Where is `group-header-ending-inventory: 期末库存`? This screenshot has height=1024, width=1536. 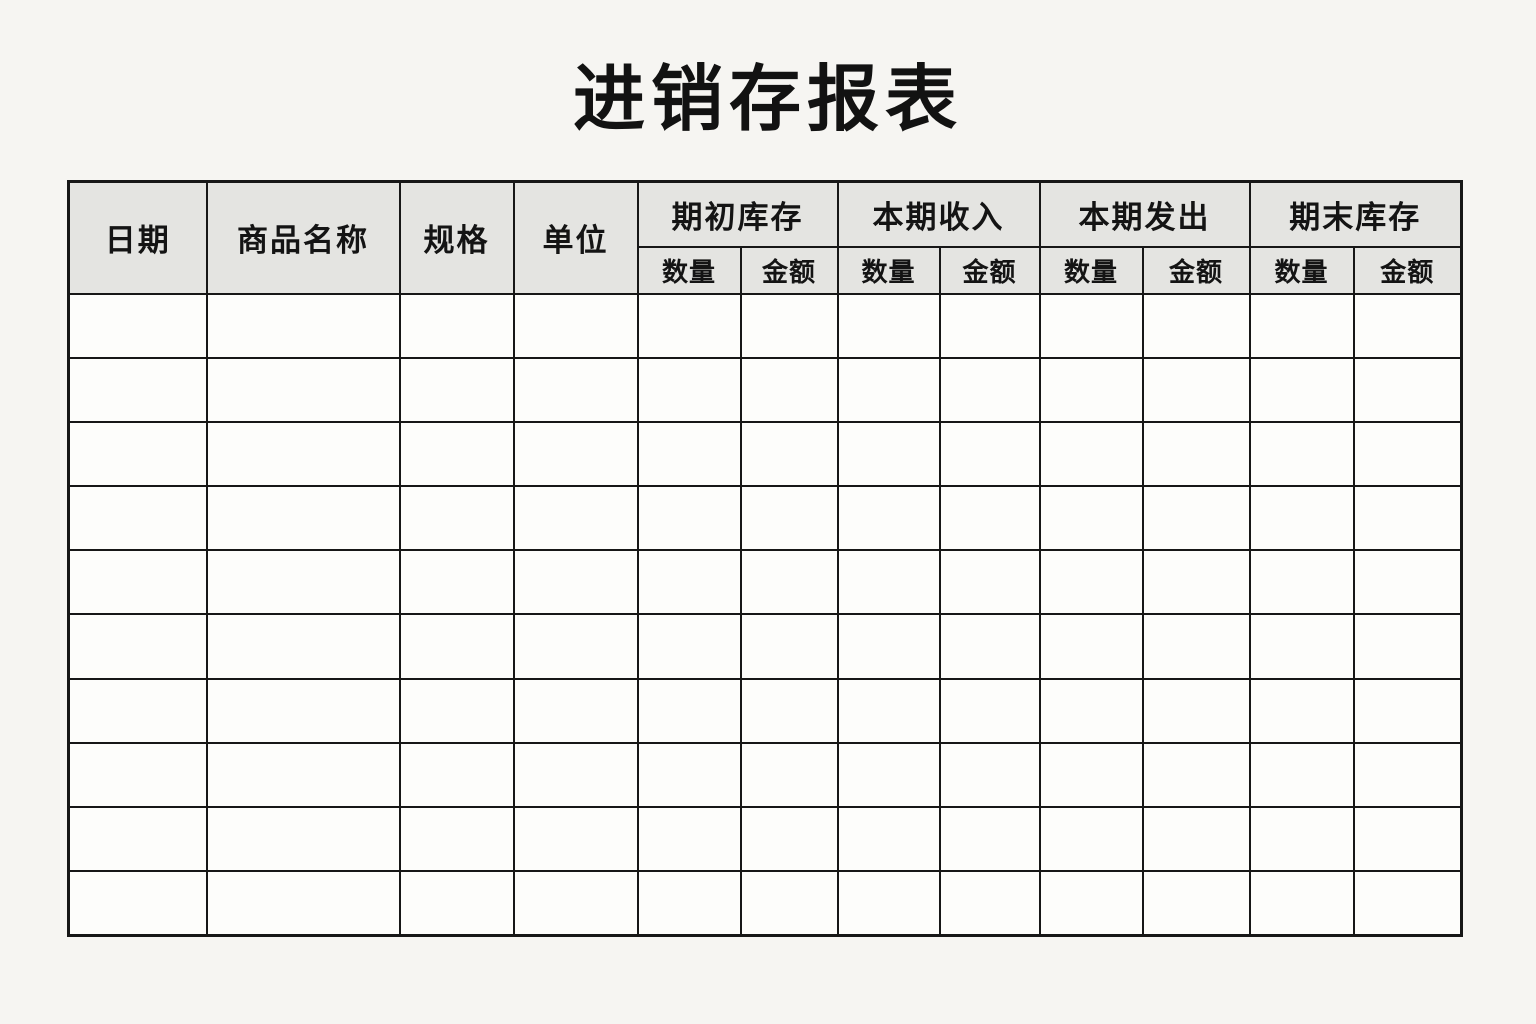 group-header-ending-inventory: 期末库存 is located at coordinates (1355, 214).